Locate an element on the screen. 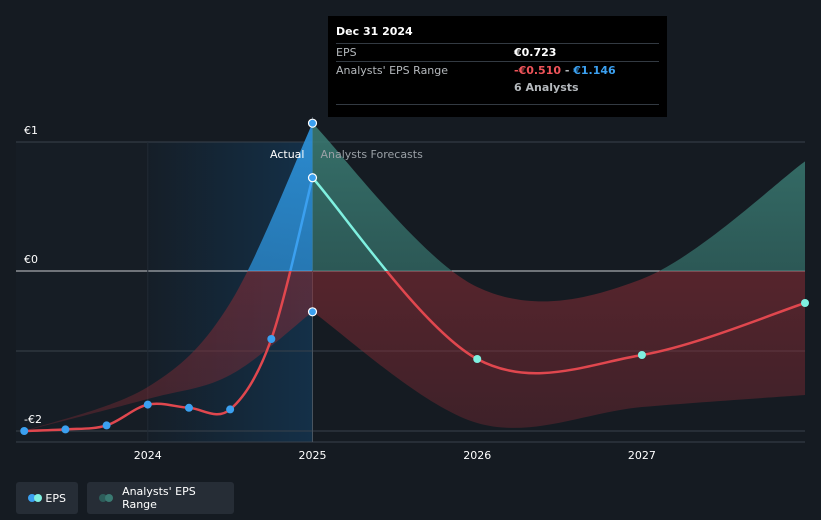 The height and width of the screenshot is (520, 821). forecast-line-positive is located at coordinates (350, 223).